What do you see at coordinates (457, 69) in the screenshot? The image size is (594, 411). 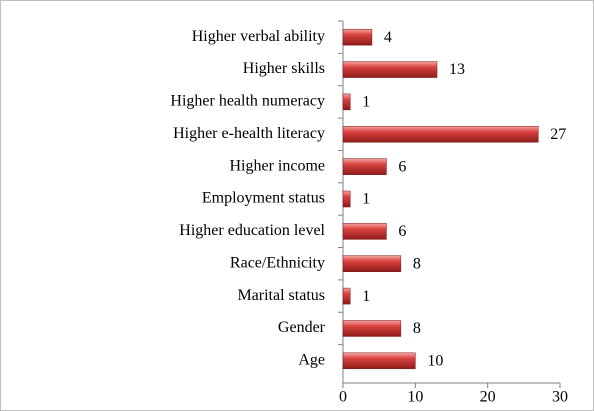 I see `value-label: 13` at bounding box center [457, 69].